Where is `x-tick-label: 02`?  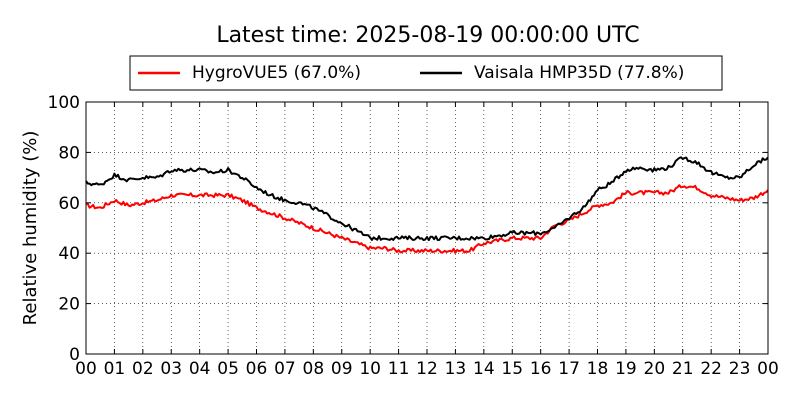
x-tick-label: 02 is located at coordinates (143, 369).